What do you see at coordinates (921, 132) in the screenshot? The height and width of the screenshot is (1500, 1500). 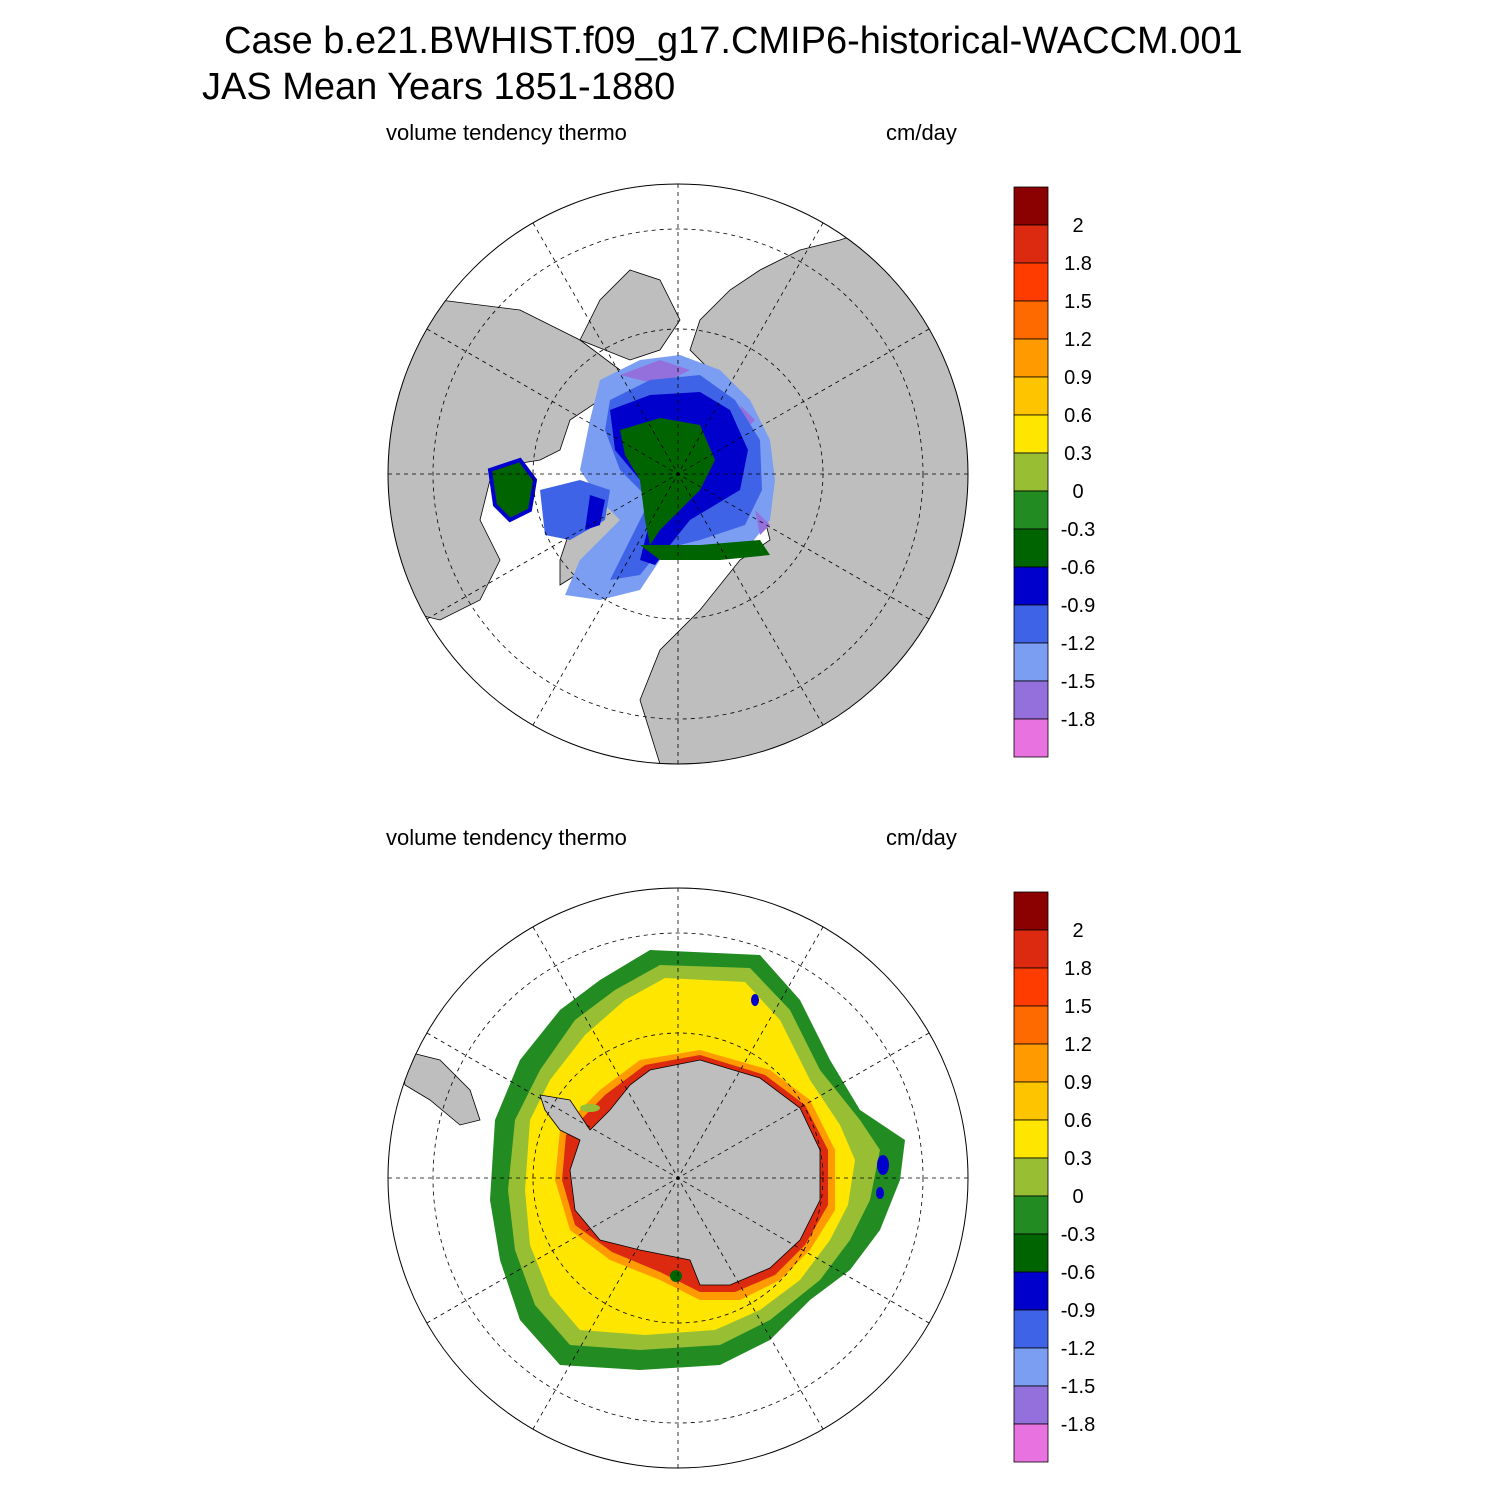 I see `north-panel-units-label: cm/day` at bounding box center [921, 132].